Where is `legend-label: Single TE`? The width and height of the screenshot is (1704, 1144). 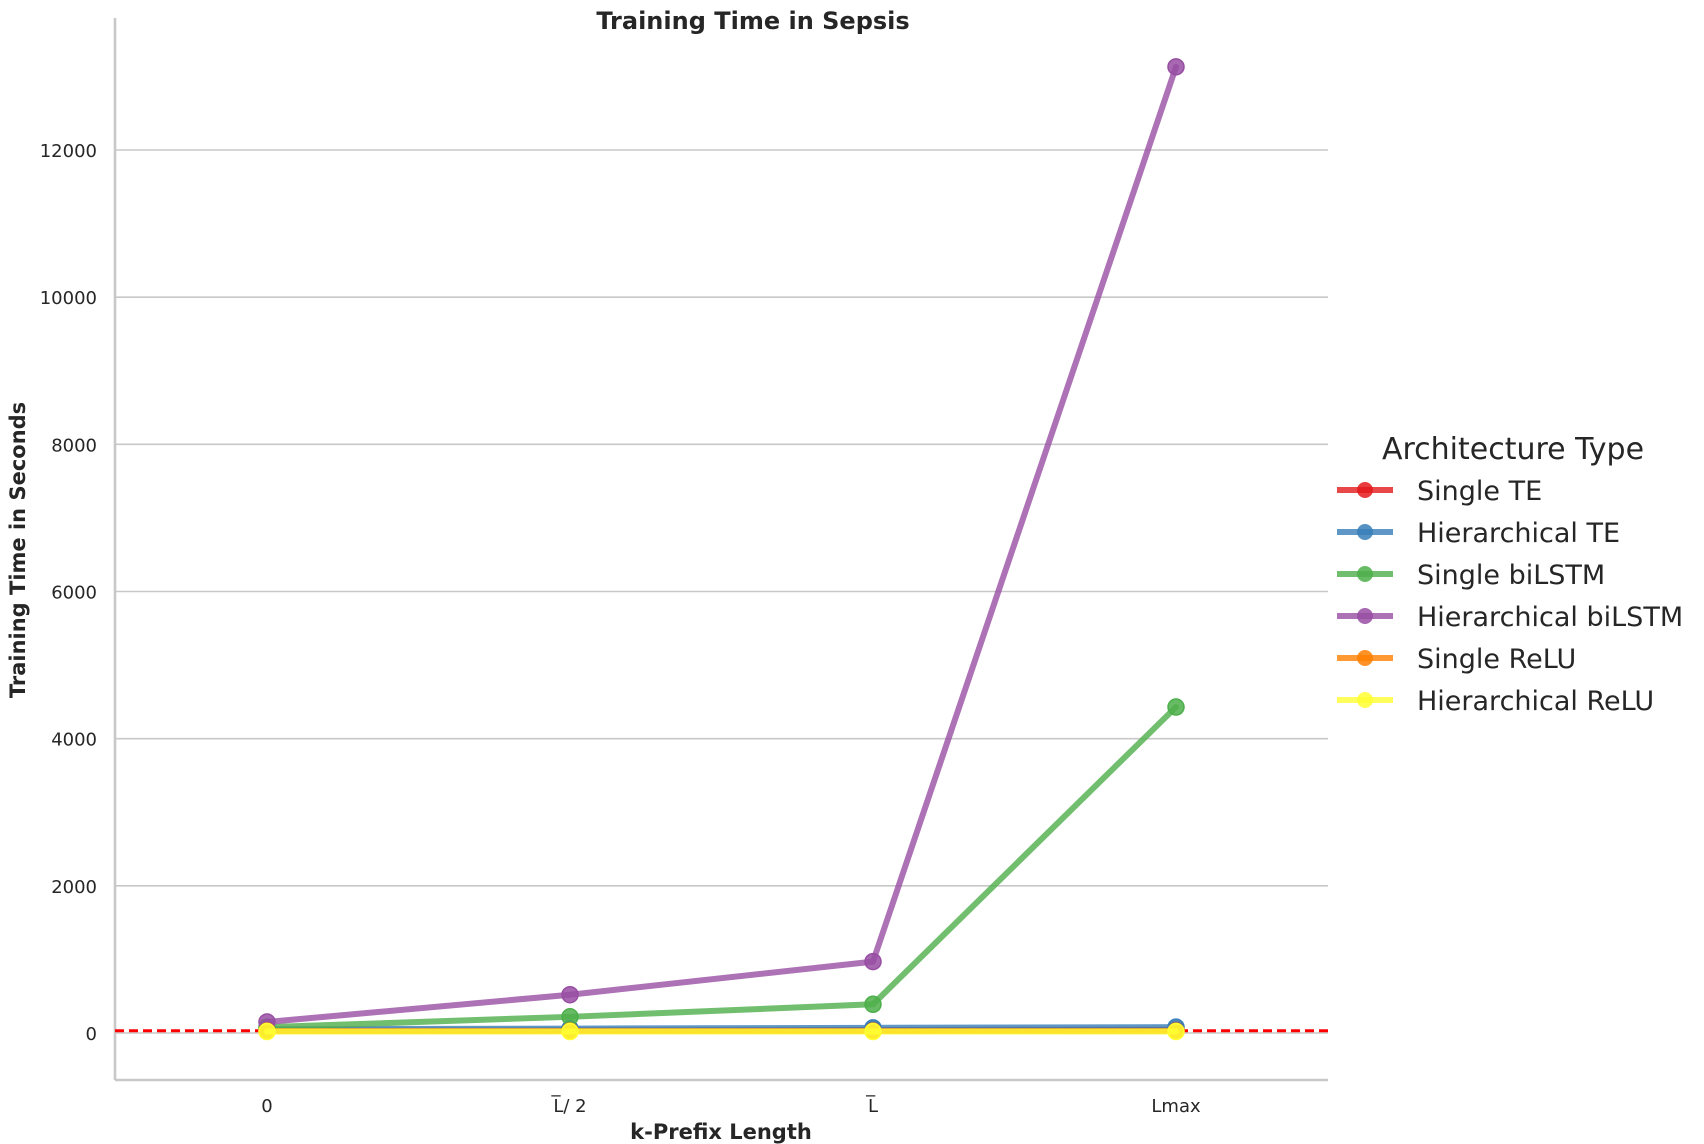
legend-label: Single TE is located at coordinates (1479, 491).